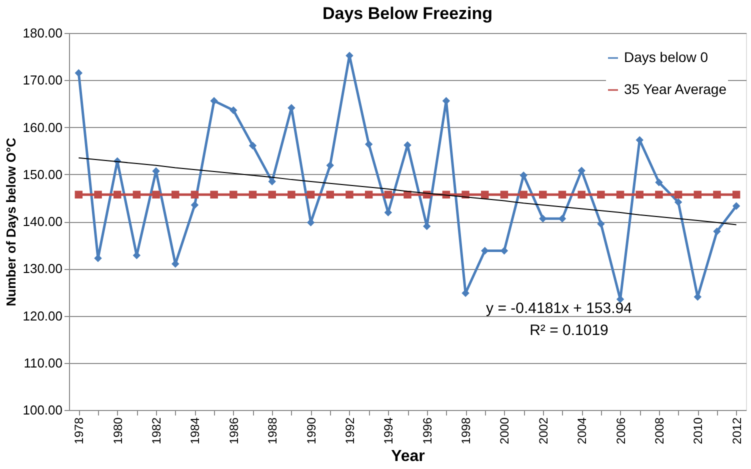 The image size is (751, 469). I want to click on y-axis-title: Number of Days below O°C, so click(11, 221).